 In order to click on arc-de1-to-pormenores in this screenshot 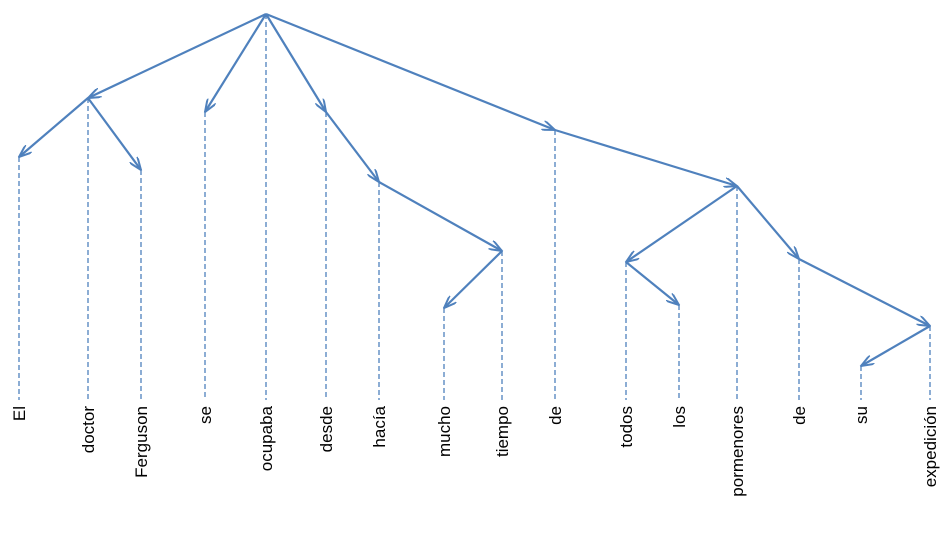, I will do `click(645, 157)`.